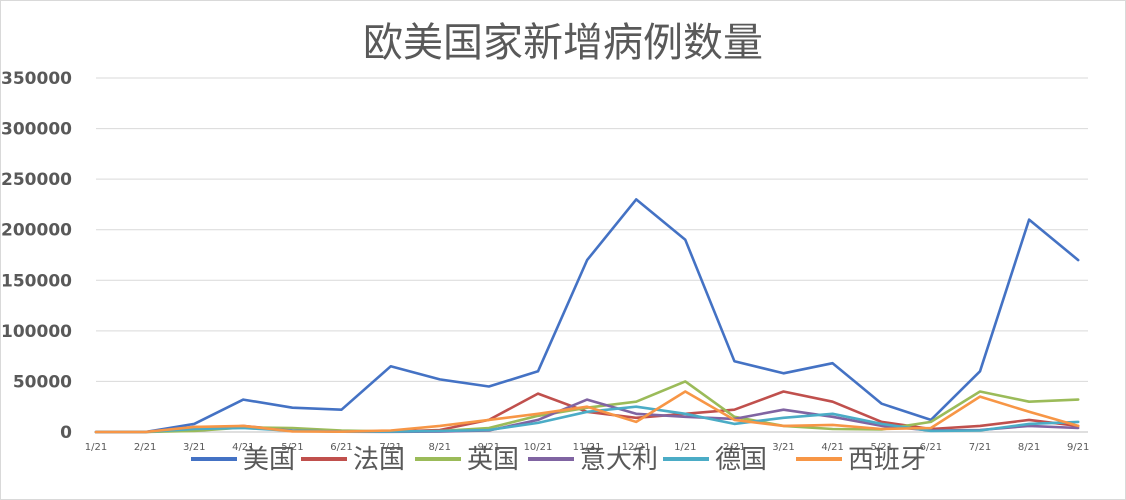 The width and height of the screenshot is (1126, 500). What do you see at coordinates (741, 460) in the screenshot?
I see `legend-label: 德国` at bounding box center [741, 460].